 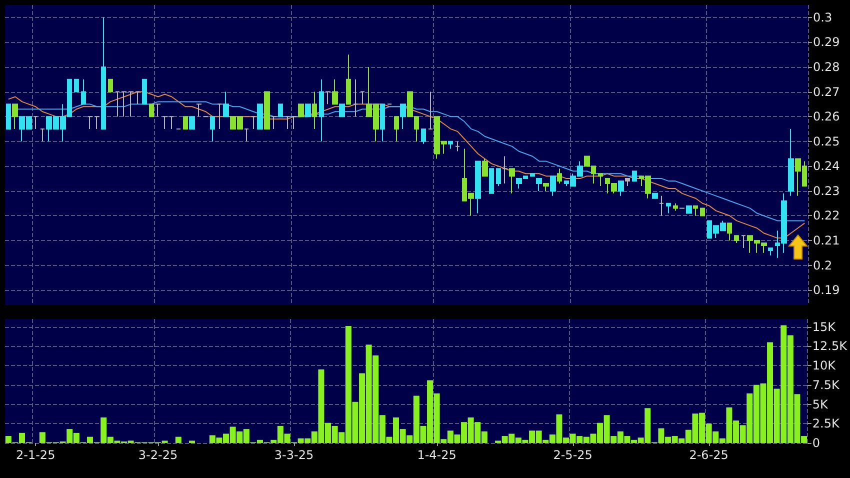 I want to click on y-tick-label: 5K, so click(x=821, y=404).